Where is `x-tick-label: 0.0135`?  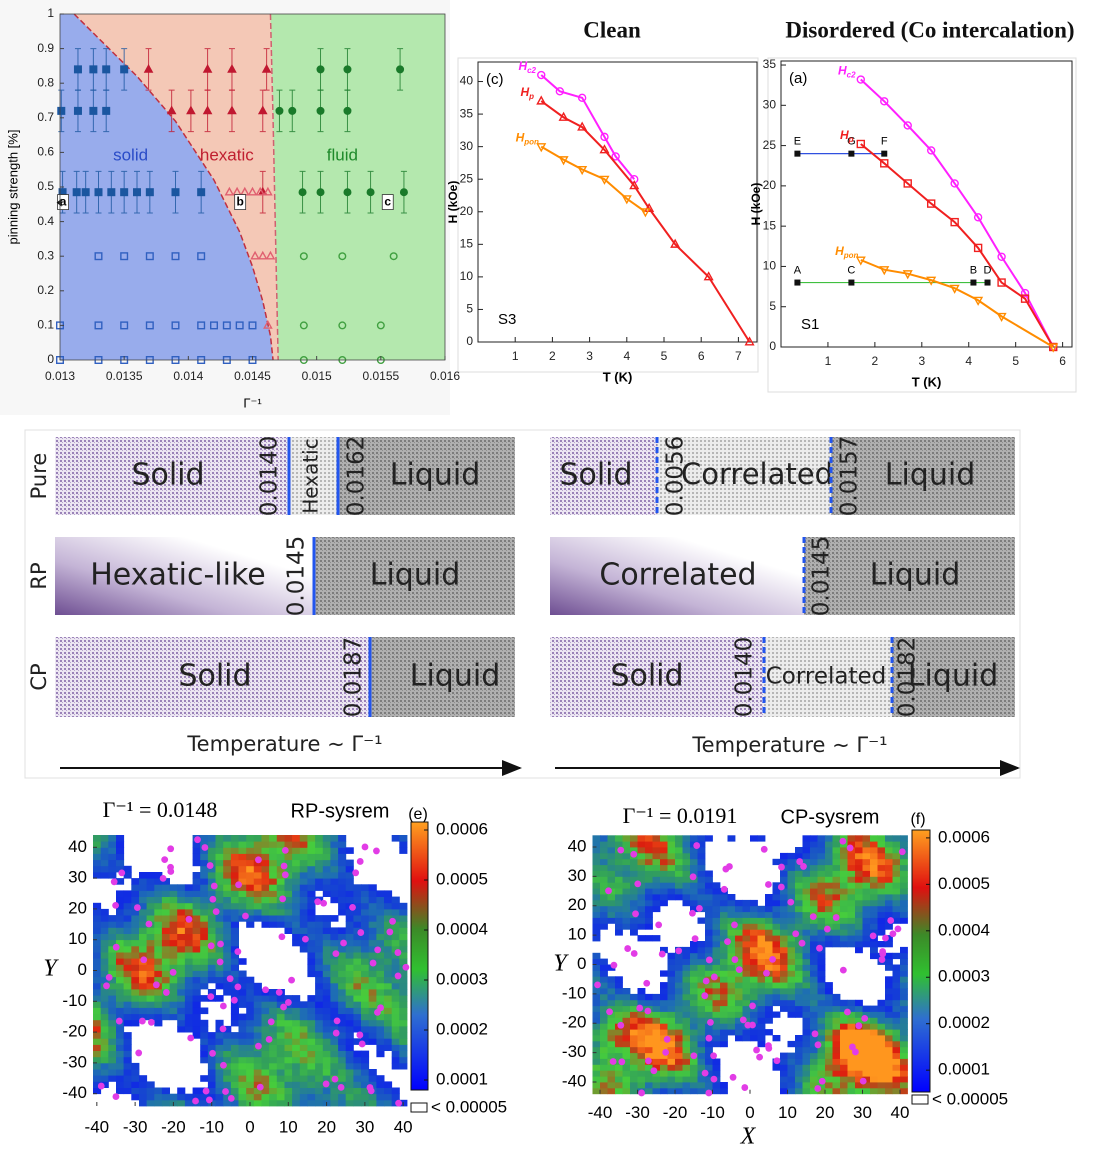 x-tick-label: 0.0135 is located at coordinates (124, 376).